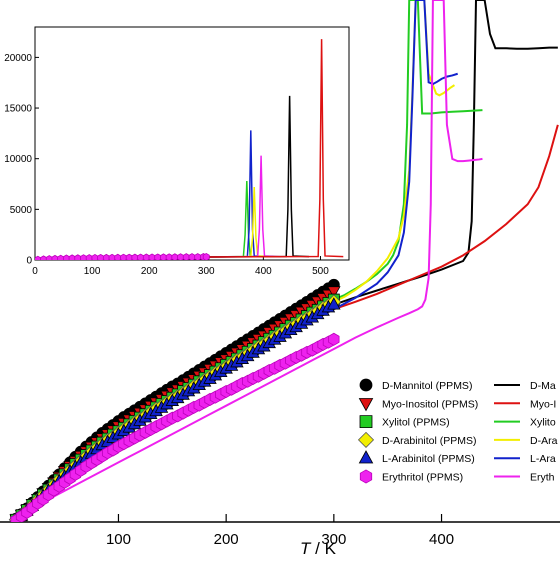 The width and height of the screenshot is (560, 565). What do you see at coordinates (422, 478) in the screenshot?
I see `legend-label: Erythritol (PPMS)` at bounding box center [422, 478].